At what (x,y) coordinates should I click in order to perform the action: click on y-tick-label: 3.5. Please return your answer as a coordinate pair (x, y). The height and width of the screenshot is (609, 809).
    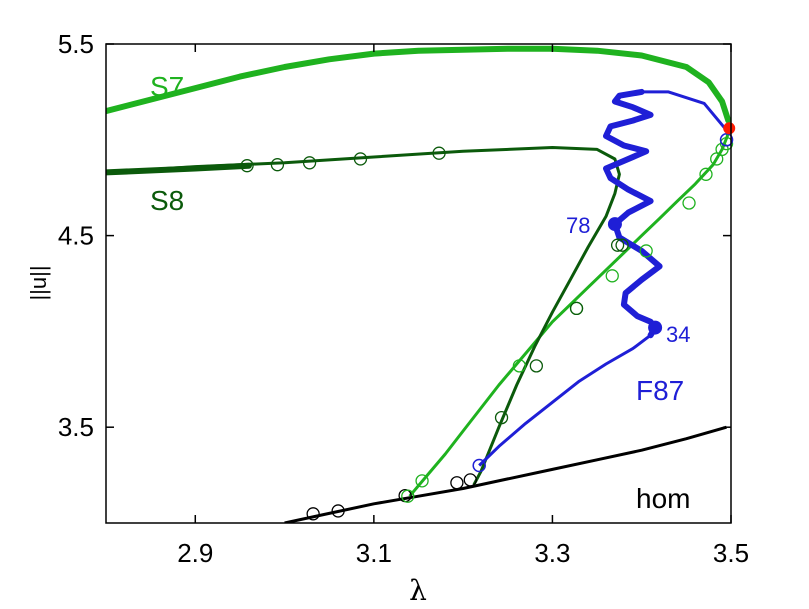
    Looking at the image, I should click on (76, 427).